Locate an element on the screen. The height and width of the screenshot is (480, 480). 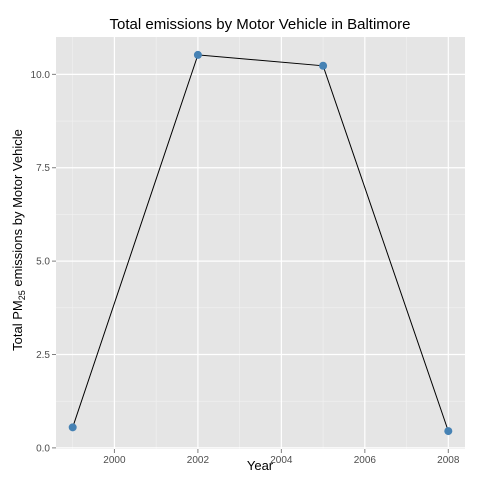
x-tick-label: 2008 is located at coordinates (448, 460).